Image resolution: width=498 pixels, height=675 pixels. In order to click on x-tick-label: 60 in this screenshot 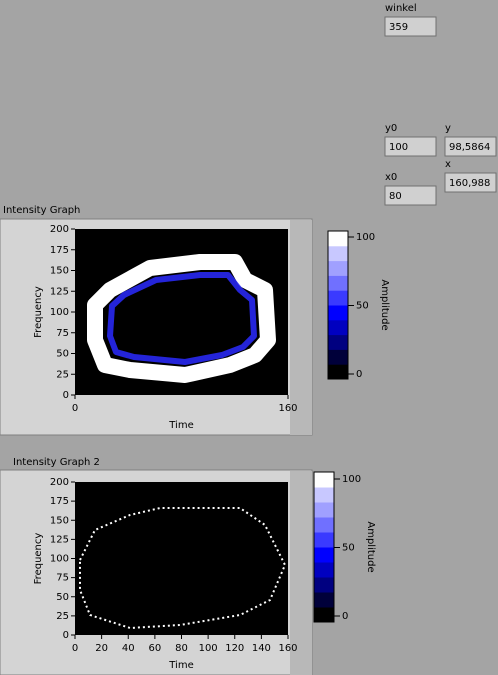, I will do `click(155, 648)`.